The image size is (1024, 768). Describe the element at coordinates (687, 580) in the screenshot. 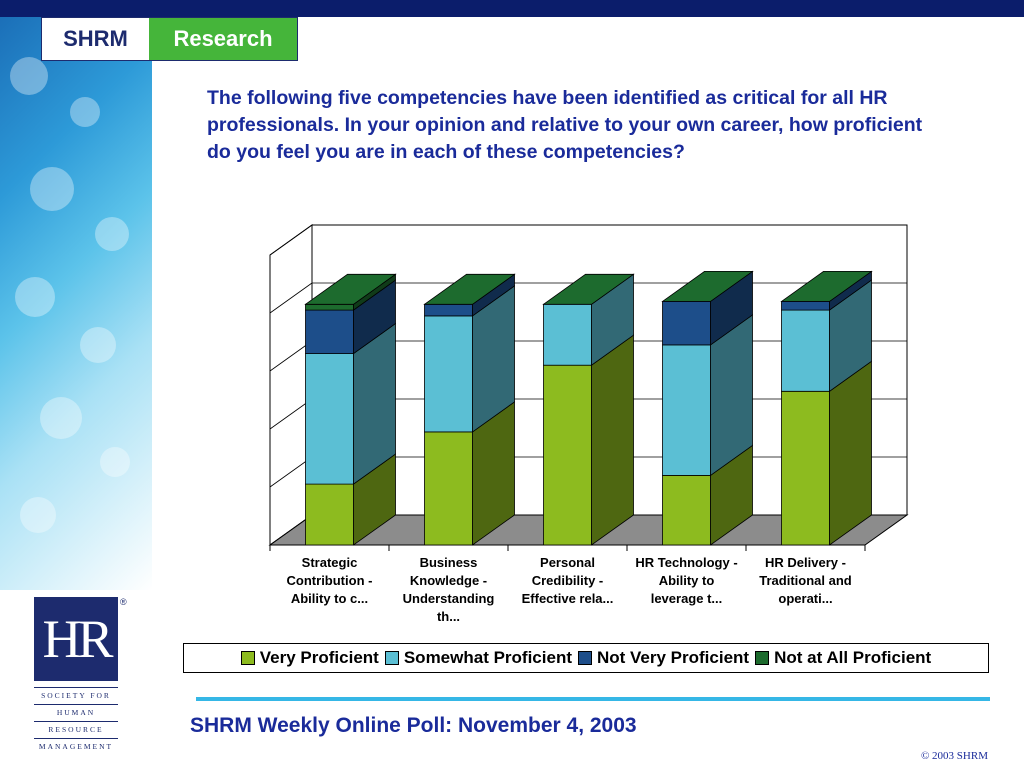

I see `category-label: Ability to` at that location.